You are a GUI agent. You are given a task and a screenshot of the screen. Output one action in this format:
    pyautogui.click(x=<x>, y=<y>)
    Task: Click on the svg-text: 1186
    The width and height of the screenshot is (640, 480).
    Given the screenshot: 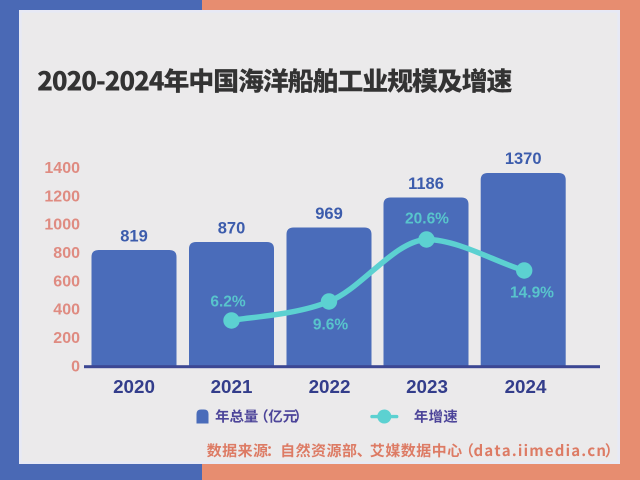 What is the action you would take?
    pyautogui.click(x=426, y=184)
    